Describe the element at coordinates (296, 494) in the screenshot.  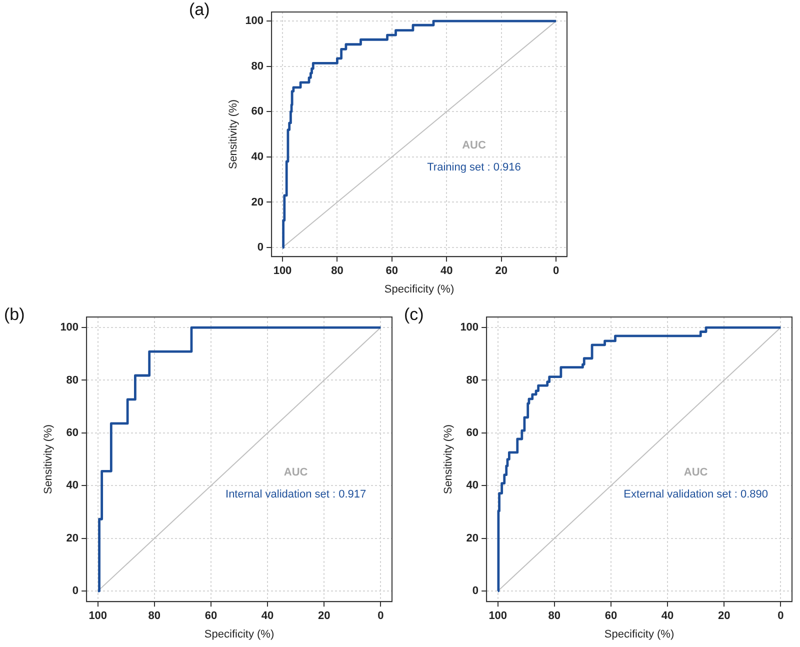
I see `annotation: Internal validation set : 0.917` at that location.